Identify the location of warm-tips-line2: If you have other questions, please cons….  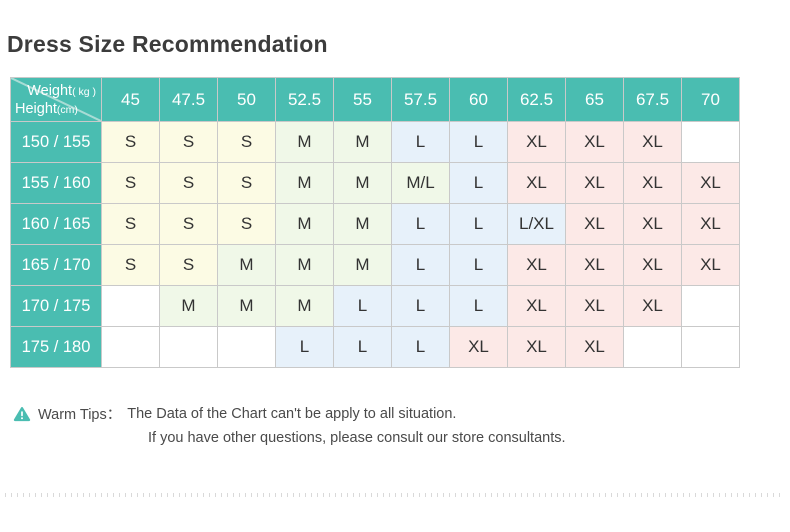
(357, 438).